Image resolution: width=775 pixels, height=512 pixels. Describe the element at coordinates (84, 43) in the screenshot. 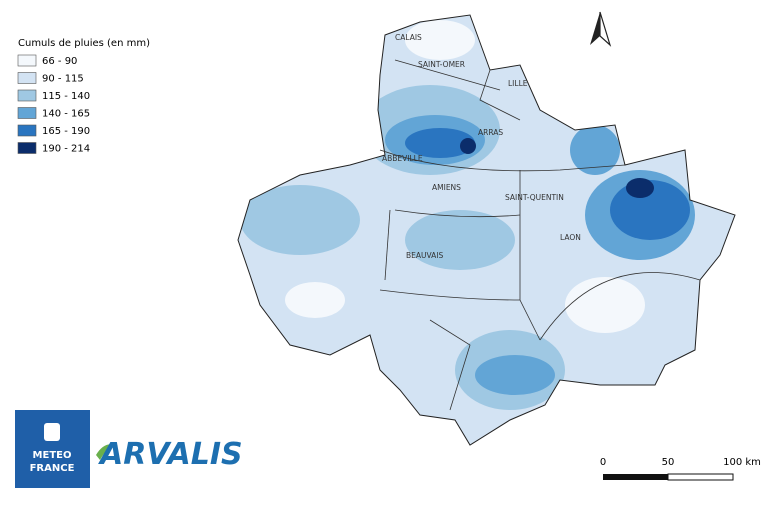

I see `legend-title: Cumuls de pluies (en mm)` at that location.